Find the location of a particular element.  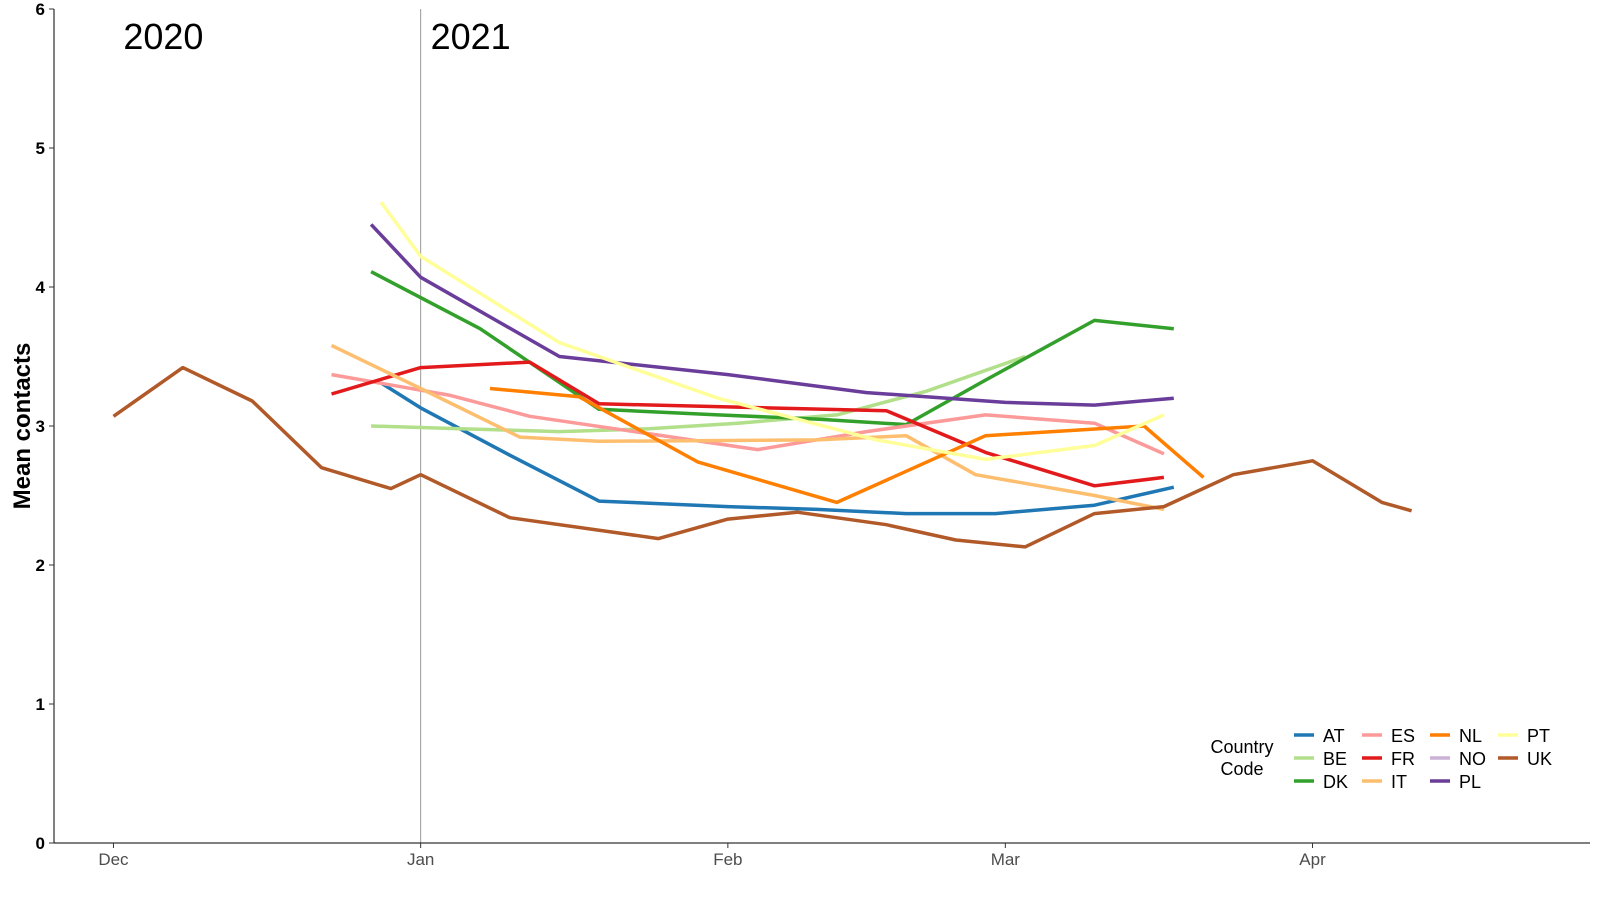

y-tick-label: 3 is located at coordinates (40, 426).